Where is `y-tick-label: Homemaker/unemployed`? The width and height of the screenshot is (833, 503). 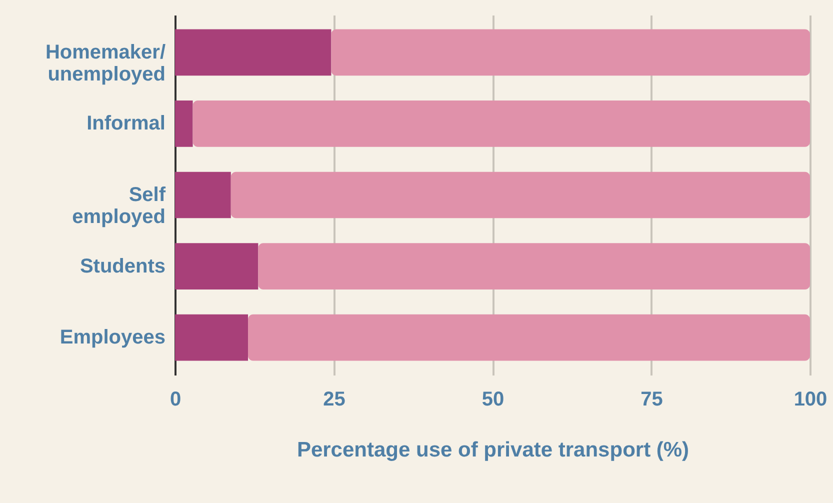
y-tick-label: Homemaker/unemployed is located at coordinates (105, 63).